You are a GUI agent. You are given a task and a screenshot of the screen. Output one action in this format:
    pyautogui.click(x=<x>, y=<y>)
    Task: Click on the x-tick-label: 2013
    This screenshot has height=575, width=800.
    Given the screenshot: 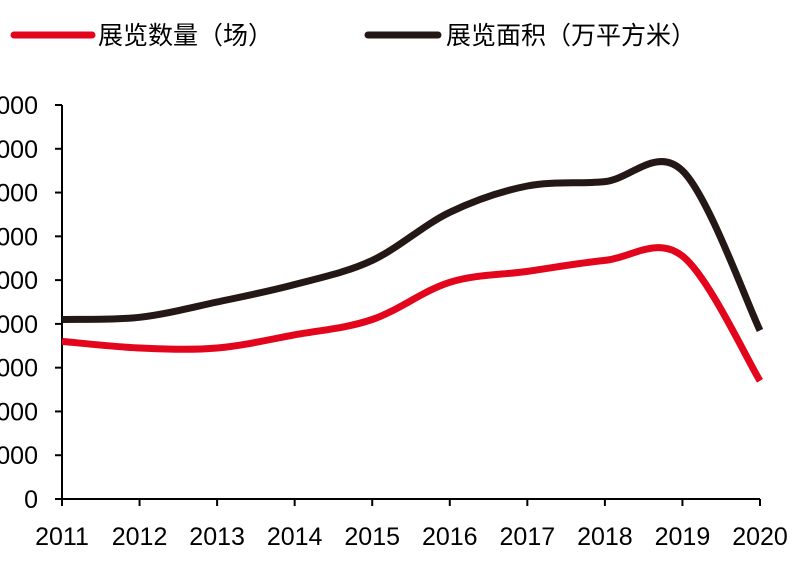 What is the action you would take?
    pyautogui.click(x=217, y=537)
    